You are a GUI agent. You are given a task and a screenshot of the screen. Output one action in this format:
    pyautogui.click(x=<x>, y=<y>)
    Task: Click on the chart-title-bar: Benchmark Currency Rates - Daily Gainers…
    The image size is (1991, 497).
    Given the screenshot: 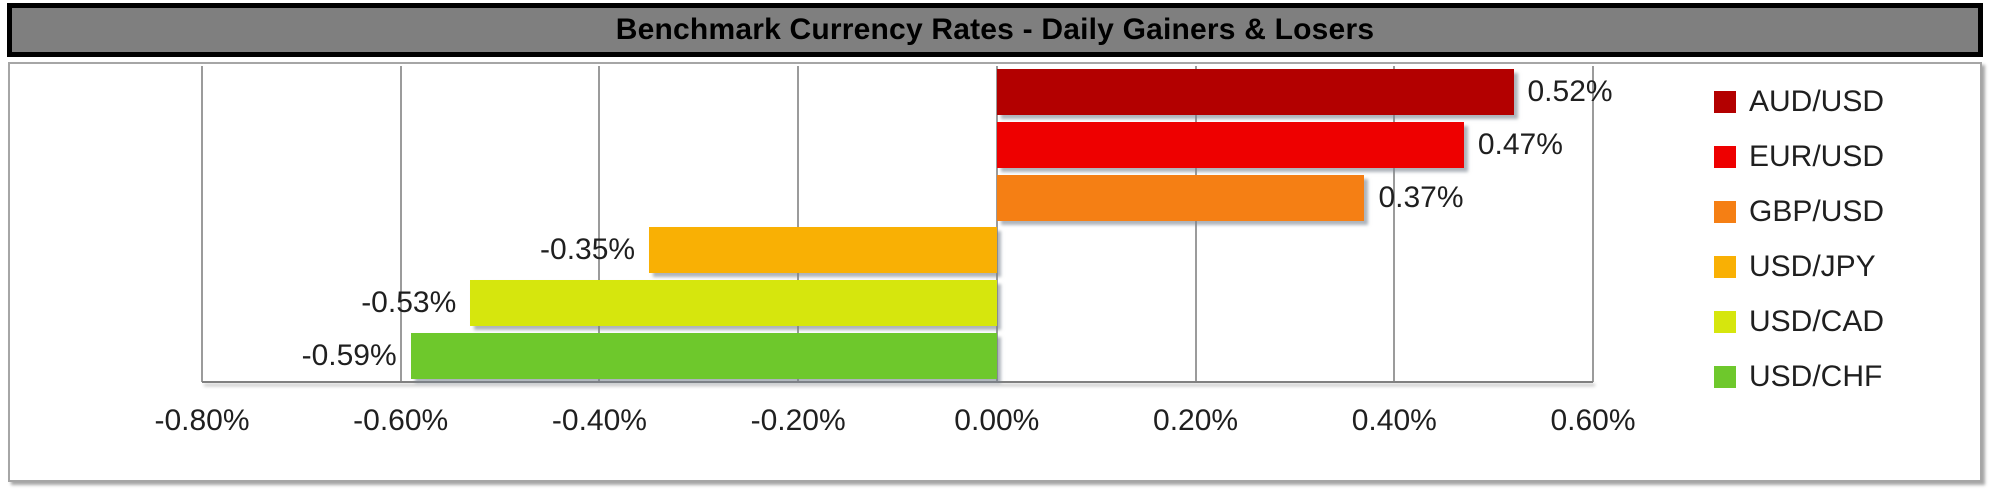 What is the action you would take?
    pyautogui.click(x=995, y=30)
    